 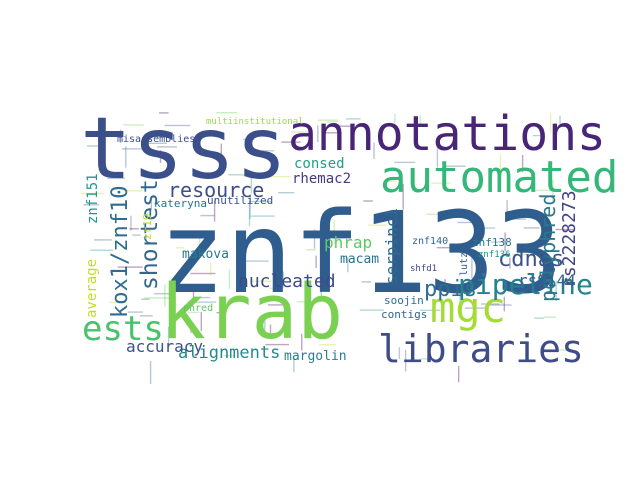 I want to click on word-pipeline: pipeline, so click(x=525, y=284).